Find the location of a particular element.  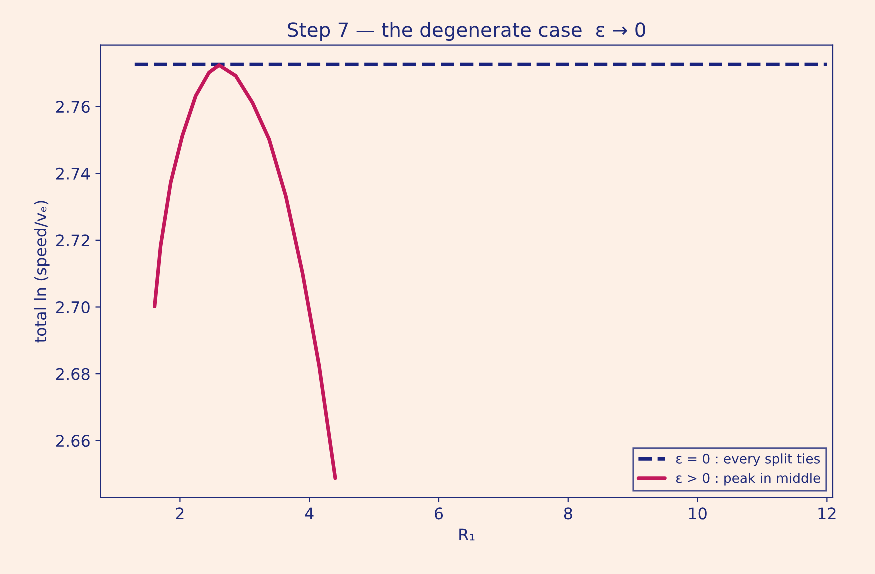

legend-label: ε = 0 : every split ties is located at coordinates (748, 460).